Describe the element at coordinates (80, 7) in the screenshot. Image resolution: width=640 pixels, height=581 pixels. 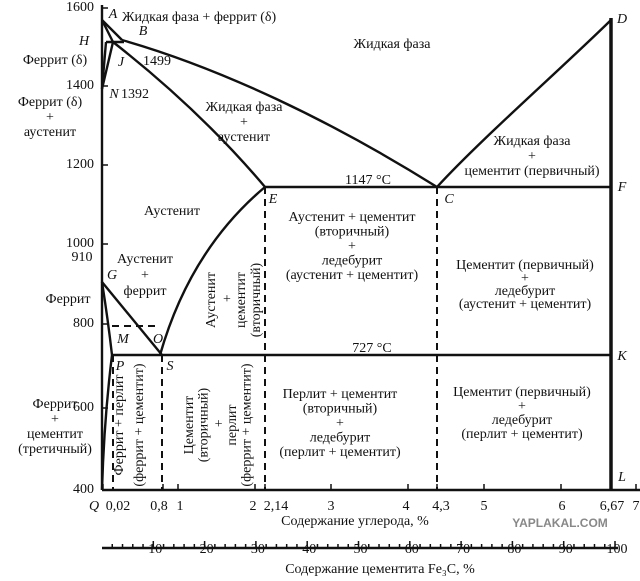
I see `y-tick-label: 1600` at that location.